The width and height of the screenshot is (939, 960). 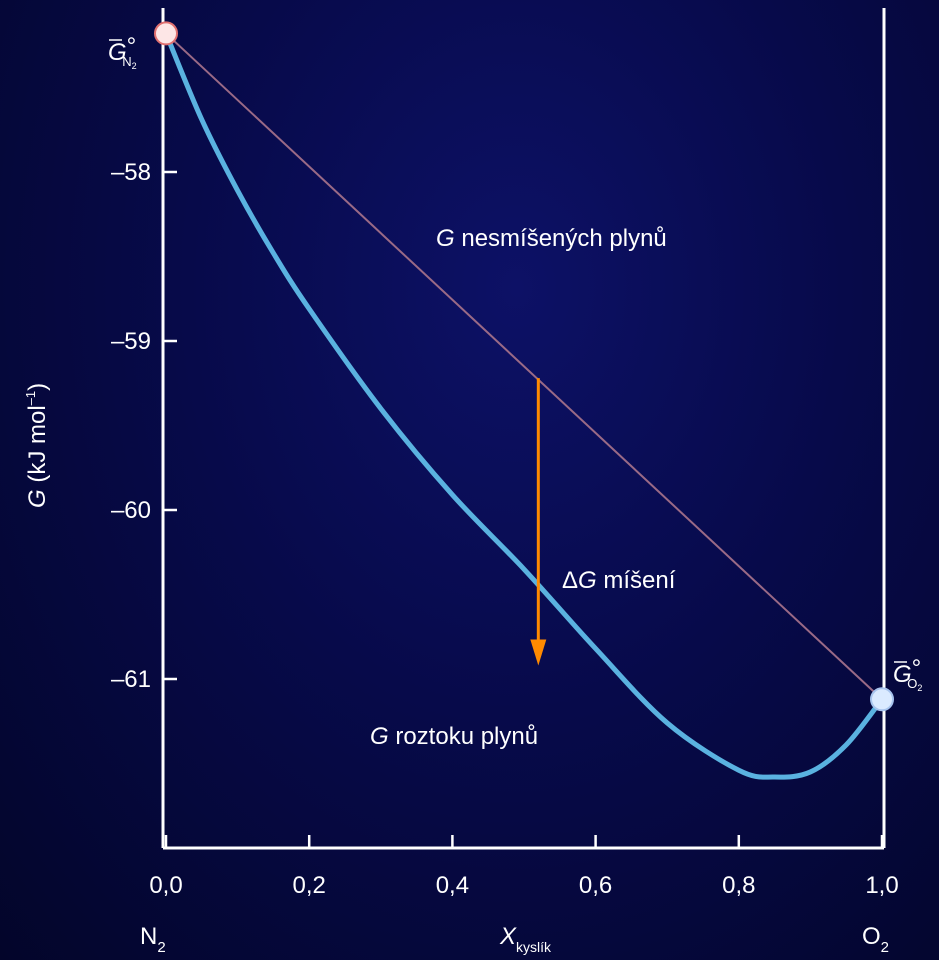 What do you see at coordinates (153, 939) in the screenshot?
I see `n2-axis-label: N2` at bounding box center [153, 939].